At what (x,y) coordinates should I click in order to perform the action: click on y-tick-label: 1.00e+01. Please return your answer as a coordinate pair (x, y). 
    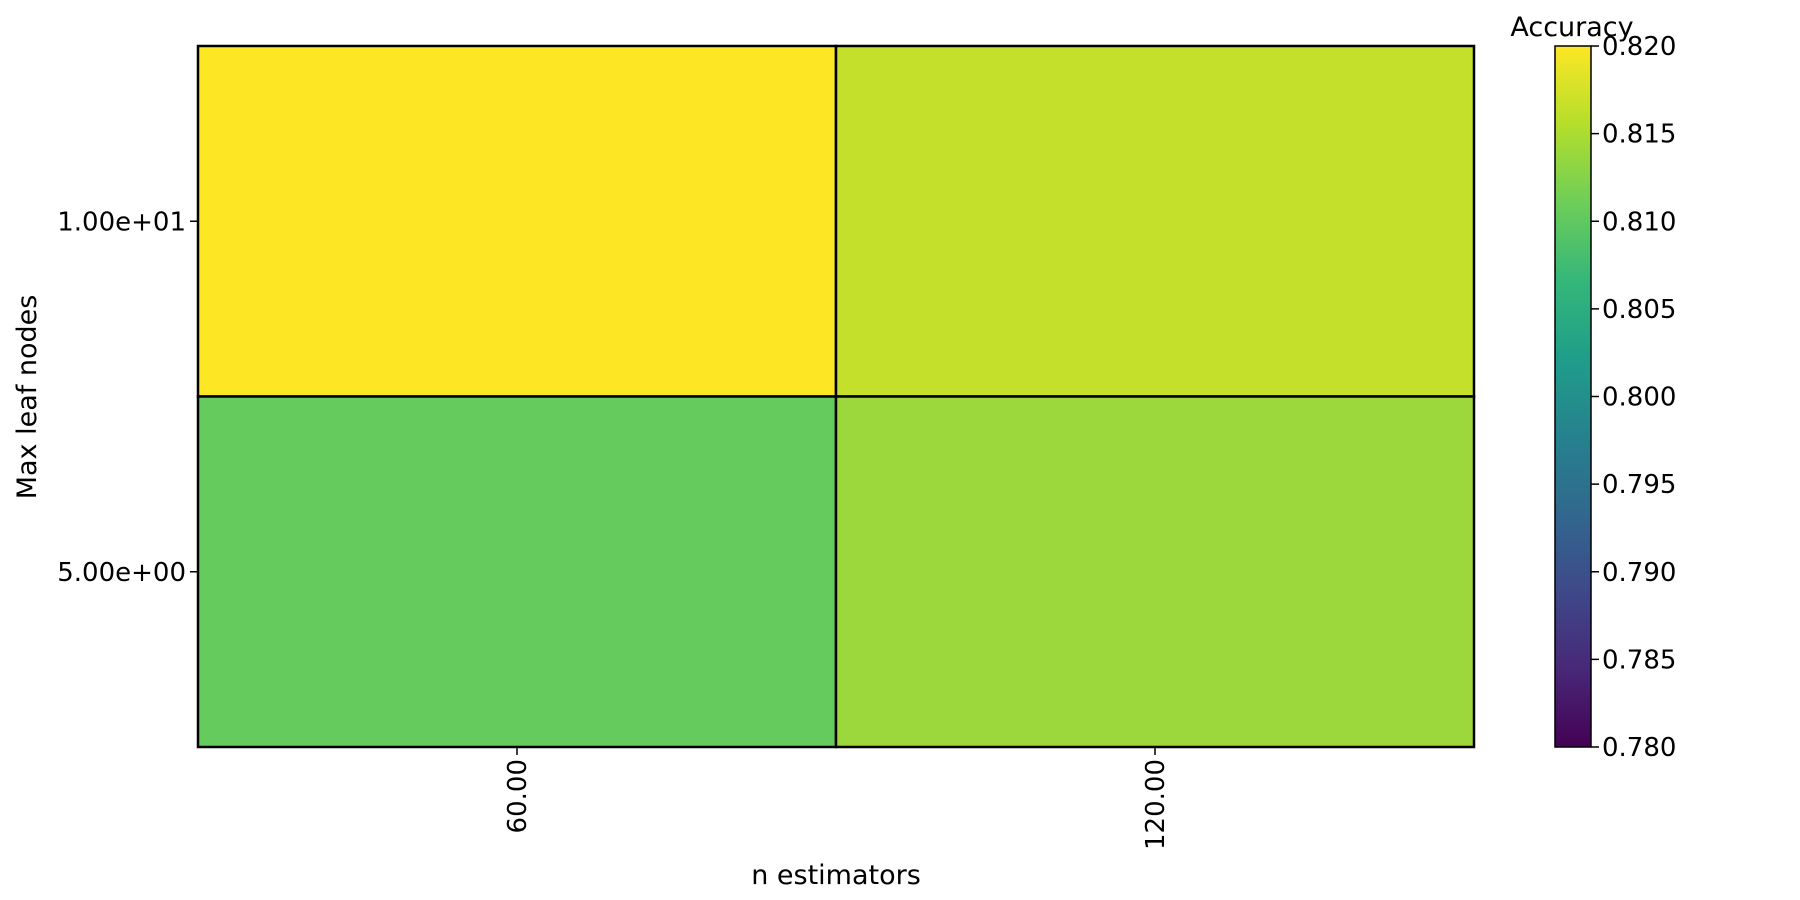
    Looking at the image, I should click on (121, 222).